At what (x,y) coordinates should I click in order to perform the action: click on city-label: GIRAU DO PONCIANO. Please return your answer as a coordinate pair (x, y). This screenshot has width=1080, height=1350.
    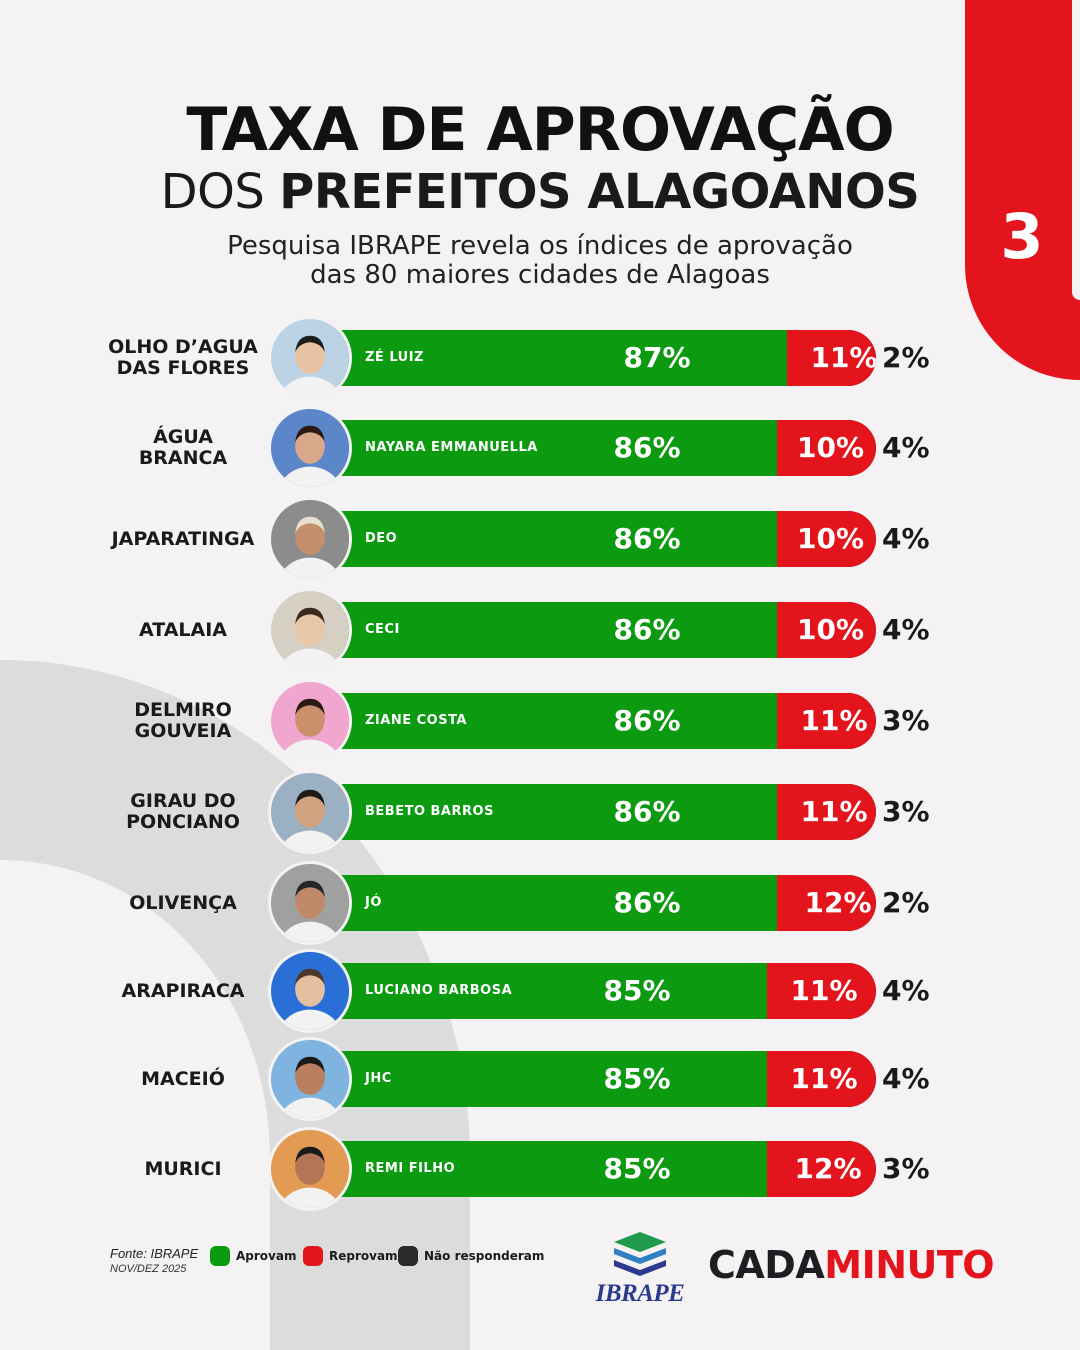
    Looking at the image, I should click on (183, 811).